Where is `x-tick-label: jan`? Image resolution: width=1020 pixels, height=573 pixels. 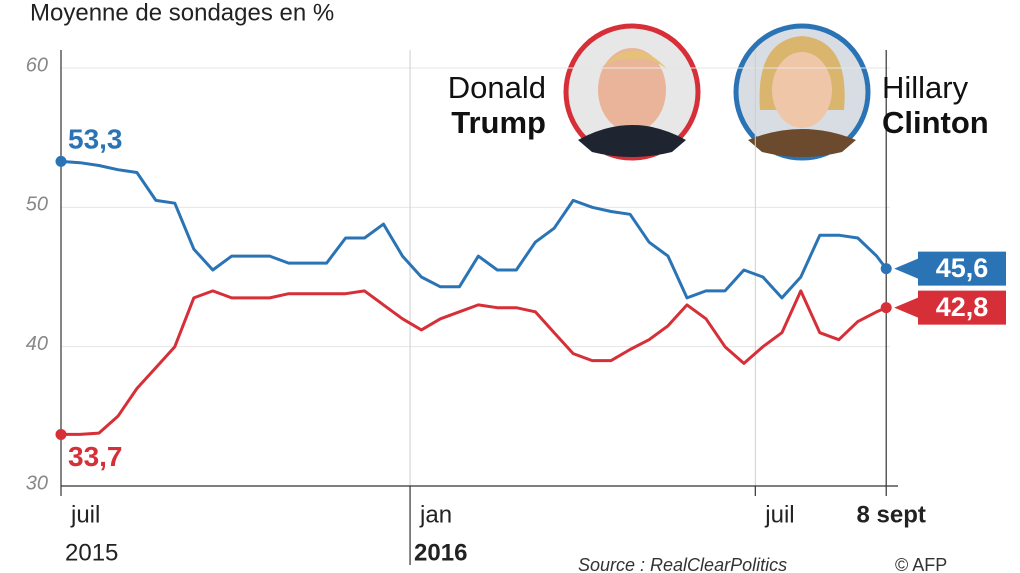 x-tick-label: jan is located at coordinates (435, 514).